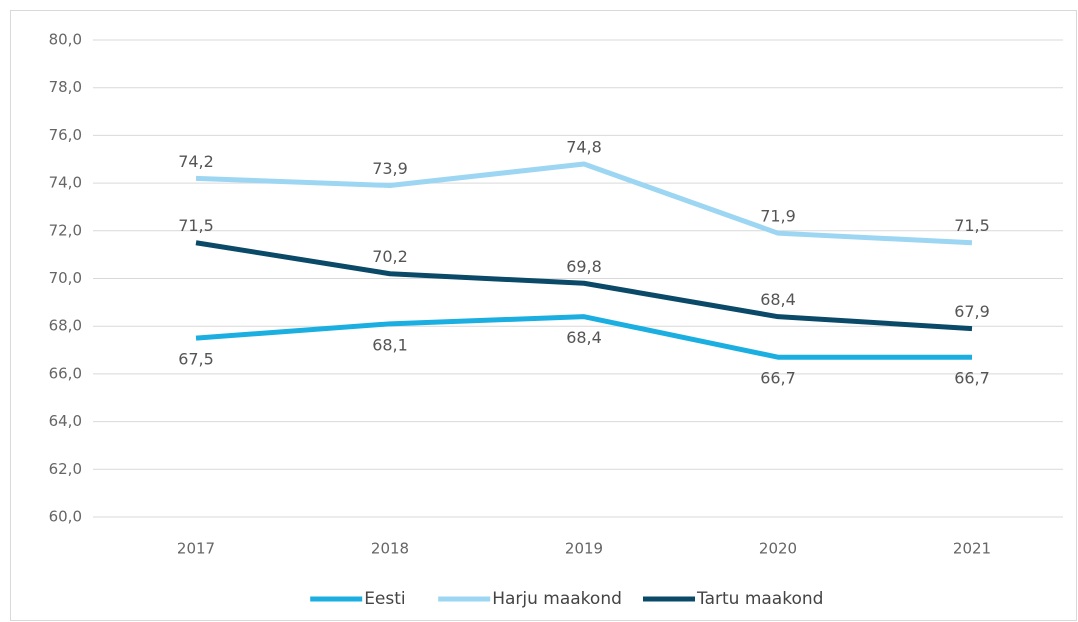  I want to click on y-tick-label: 60,0, so click(65, 517).